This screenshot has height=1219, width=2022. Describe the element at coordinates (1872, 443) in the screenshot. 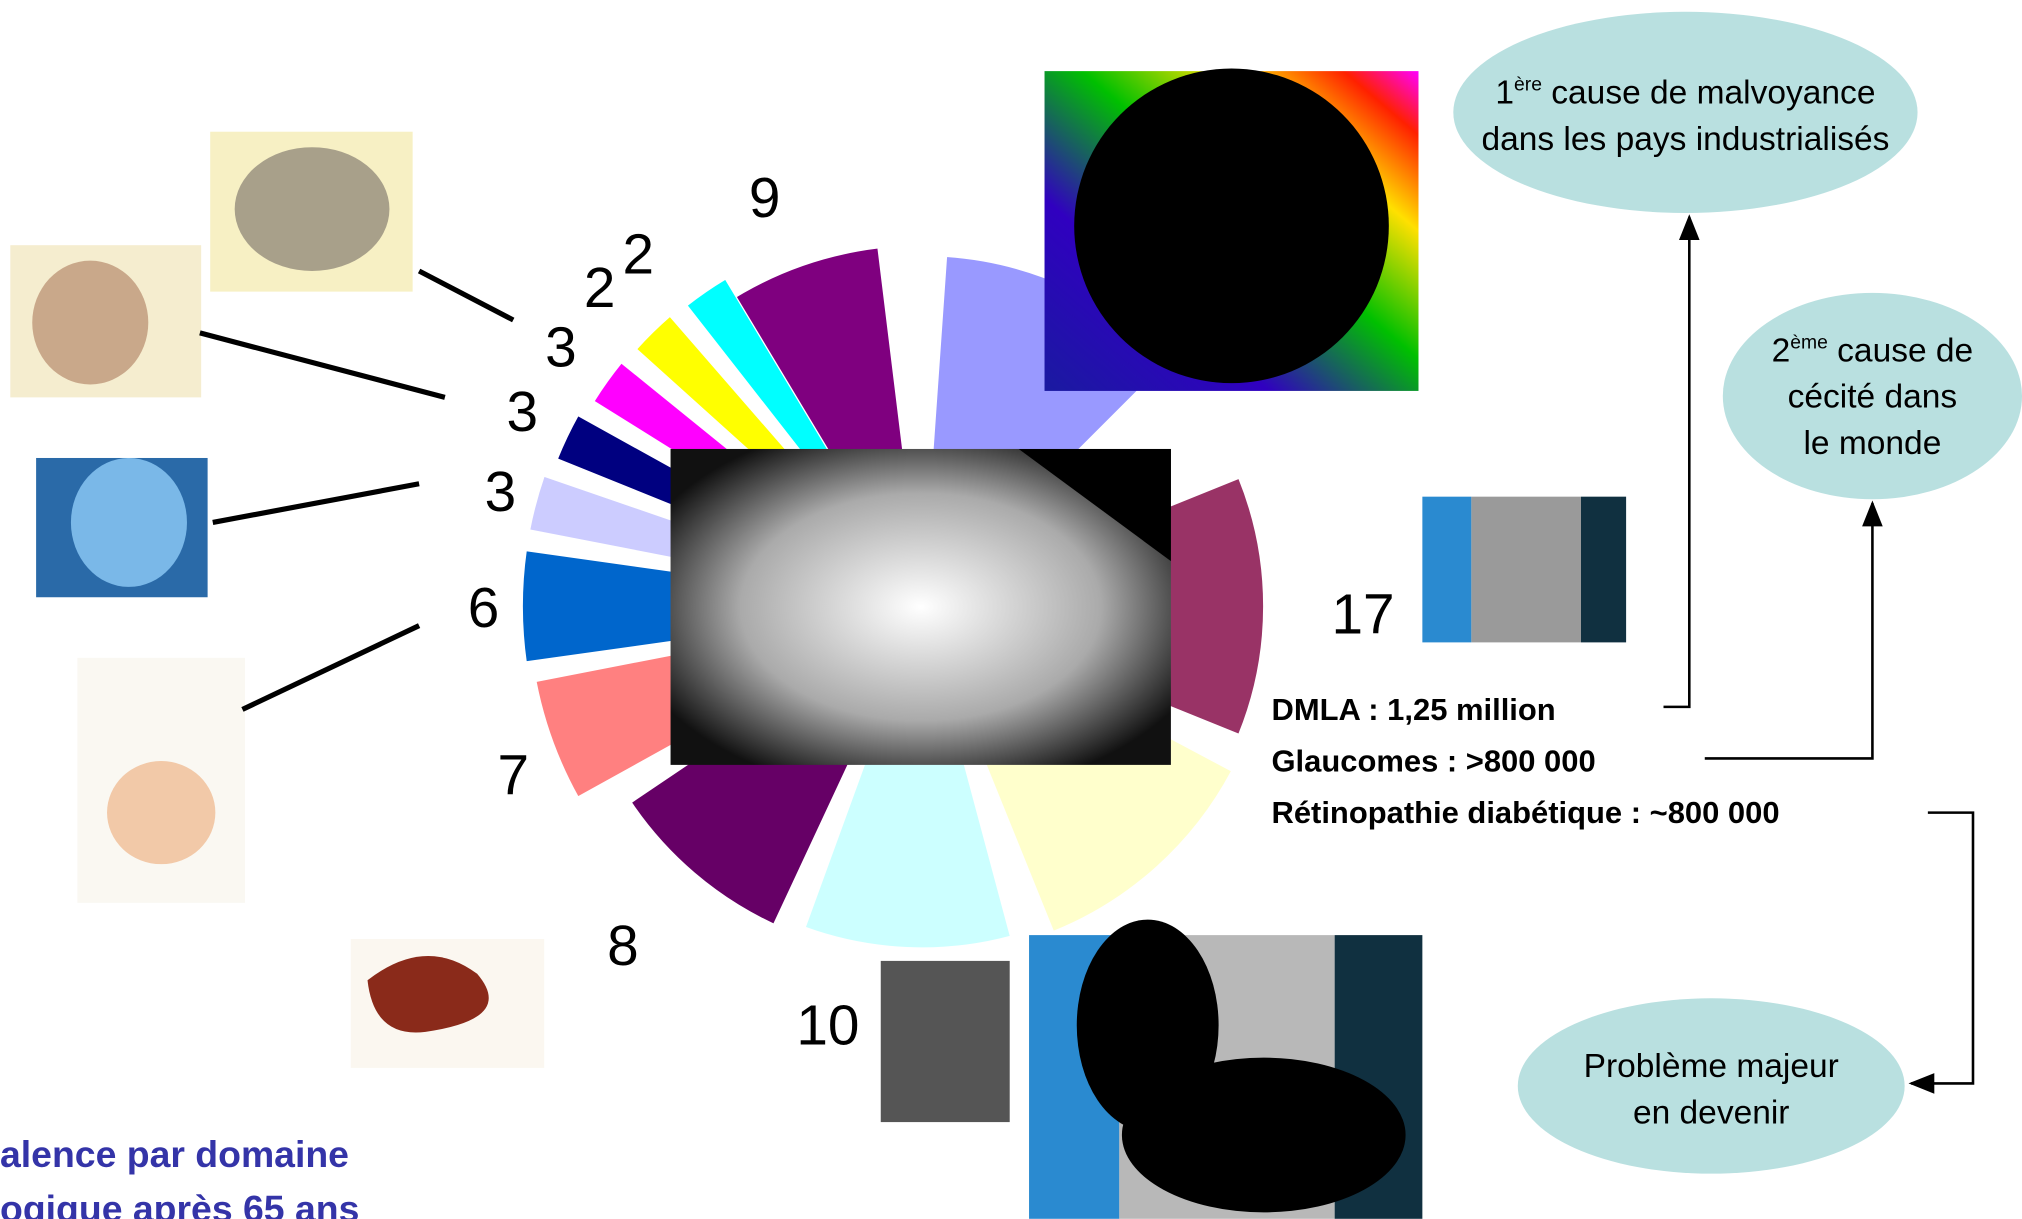

I see `bubble-text: le monde` at that location.